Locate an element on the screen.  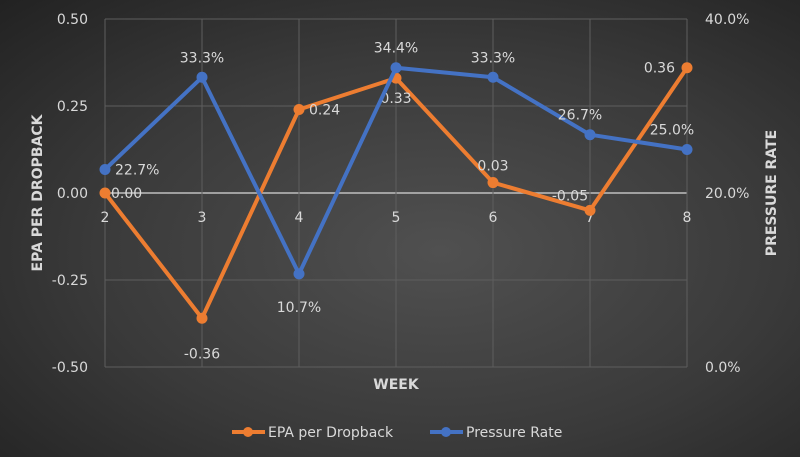
data-label: 0.33 is located at coordinates (395, 99).